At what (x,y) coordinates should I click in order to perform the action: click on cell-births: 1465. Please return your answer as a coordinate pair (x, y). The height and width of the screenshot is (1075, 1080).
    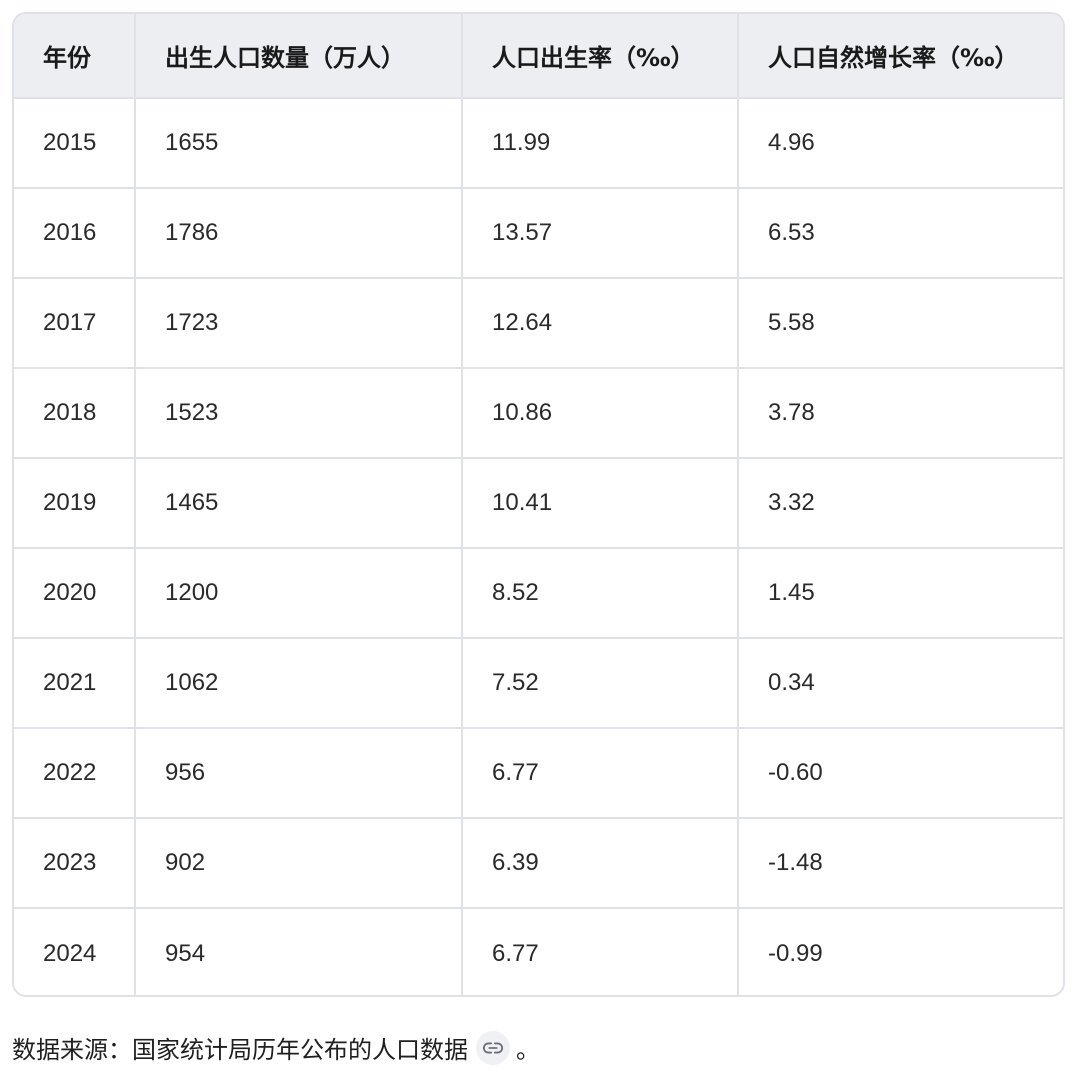
    Looking at the image, I should click on (299, 503).